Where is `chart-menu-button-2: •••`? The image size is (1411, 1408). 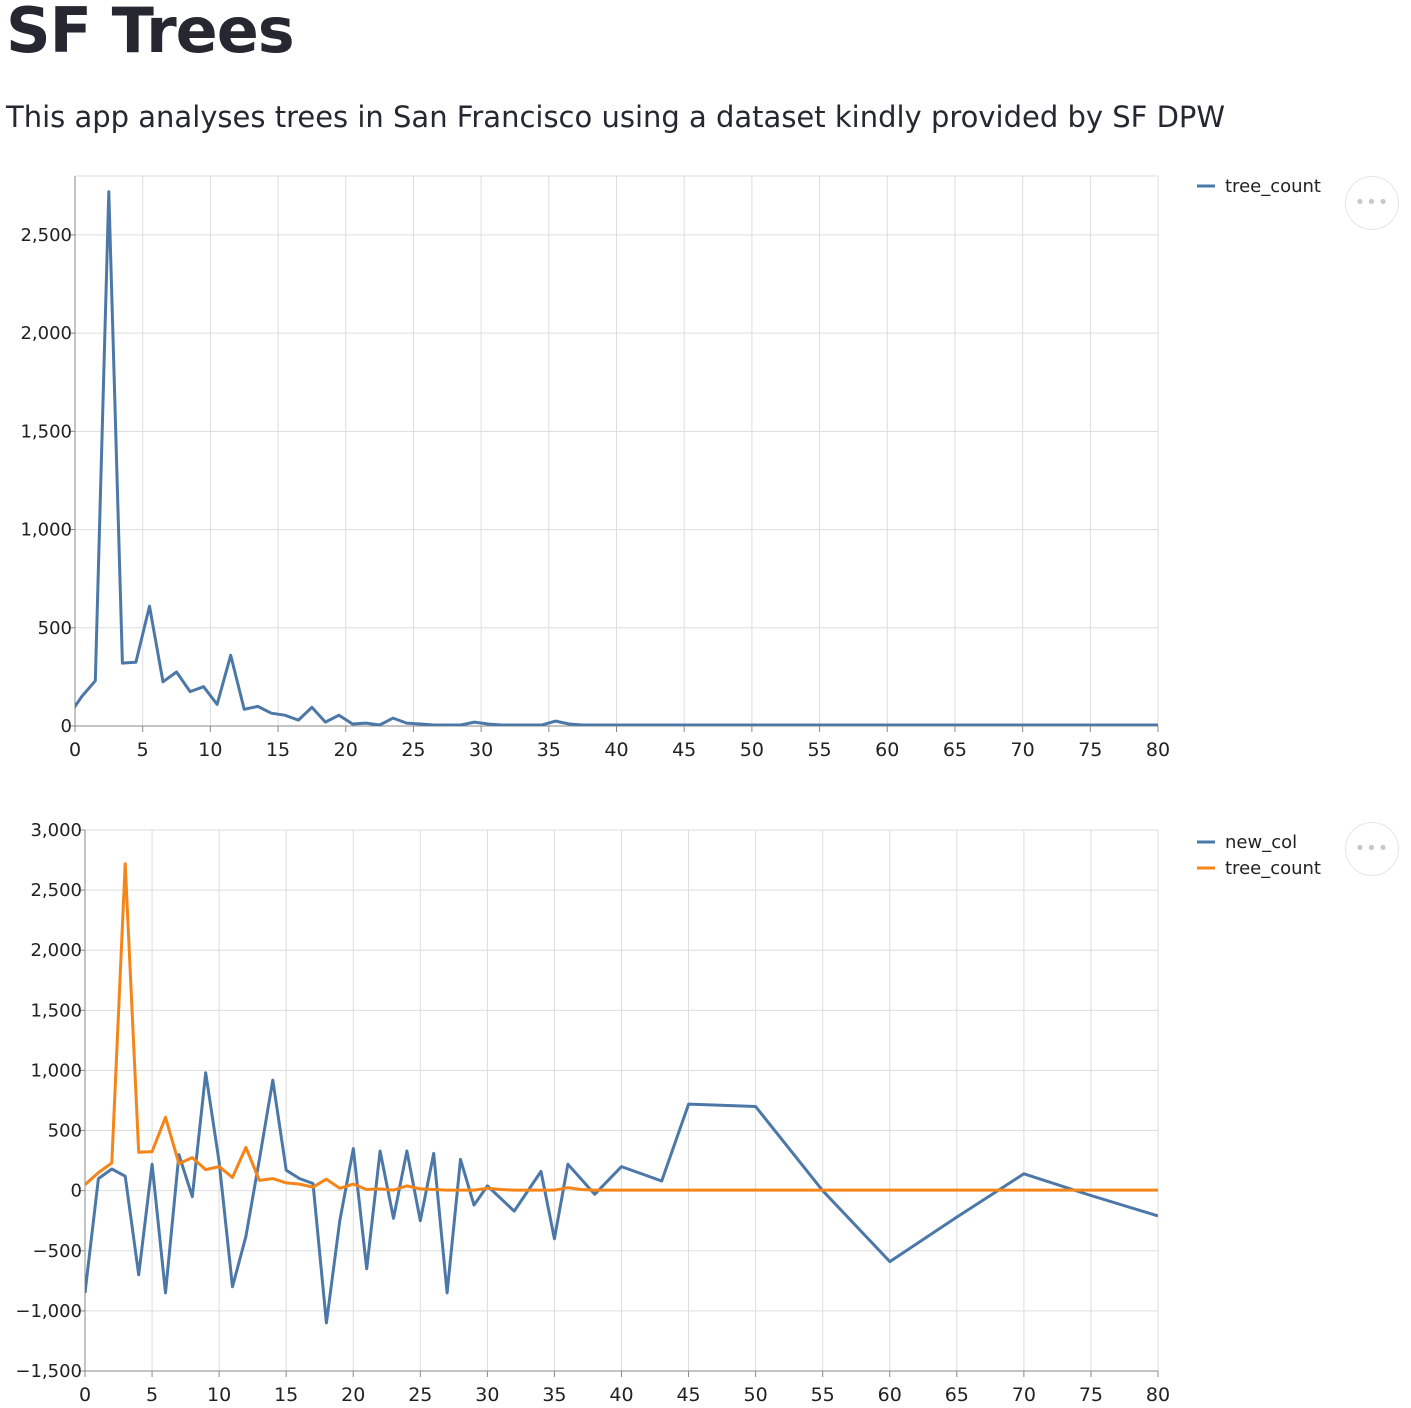 chart-menu-button-2: ••• is located at coordinates (1372, 849).